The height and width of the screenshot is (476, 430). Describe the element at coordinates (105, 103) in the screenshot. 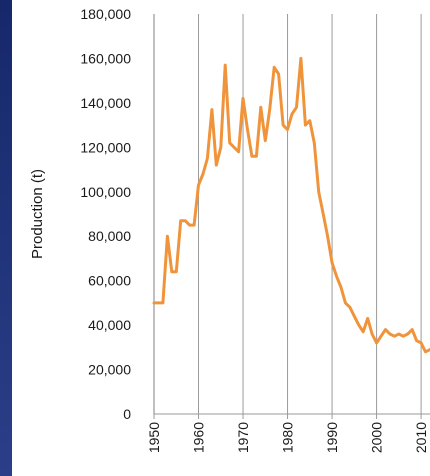

I see `y-tick-label: 140,000` at that location.